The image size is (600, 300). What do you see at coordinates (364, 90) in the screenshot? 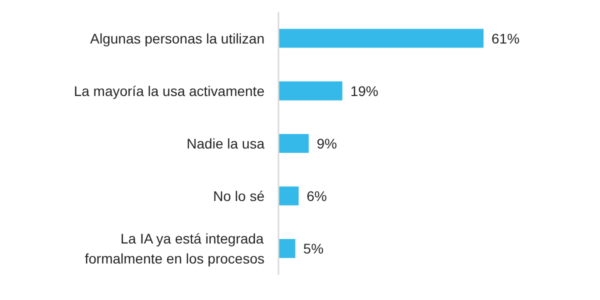
I see `data-label: 19%` at bounding box center [364, 90].